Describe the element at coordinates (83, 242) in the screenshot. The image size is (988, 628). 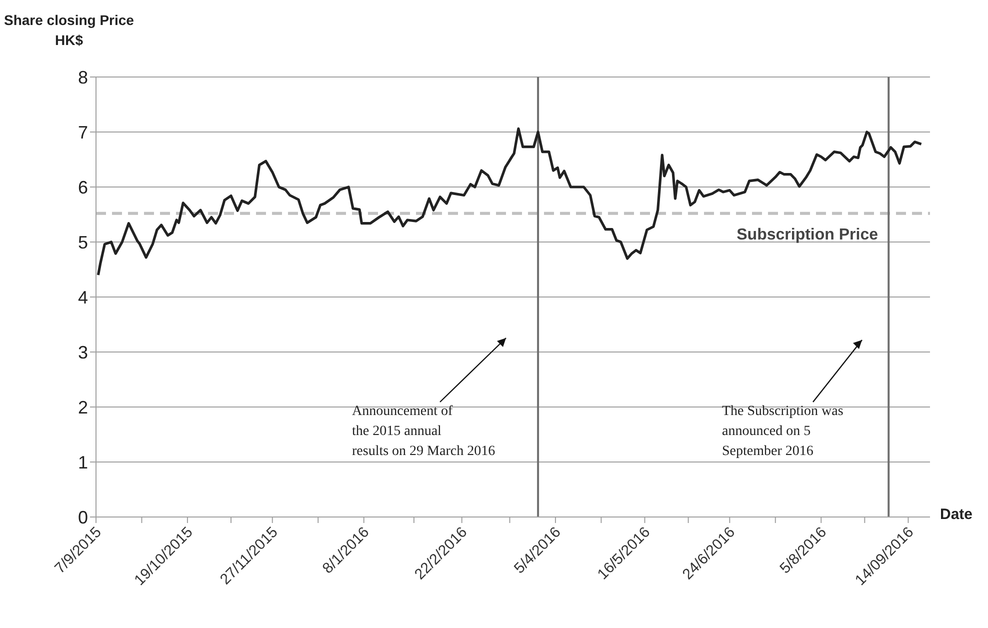
I see `y-tick-label: 5` at that location.